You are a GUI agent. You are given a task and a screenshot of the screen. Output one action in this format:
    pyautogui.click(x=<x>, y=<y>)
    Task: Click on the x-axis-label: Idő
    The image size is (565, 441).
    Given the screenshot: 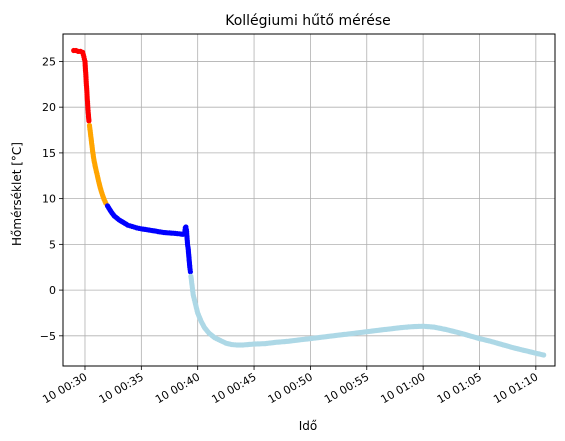 What is the action you would take?
    pyautogui.click(x=308, y=426)
    